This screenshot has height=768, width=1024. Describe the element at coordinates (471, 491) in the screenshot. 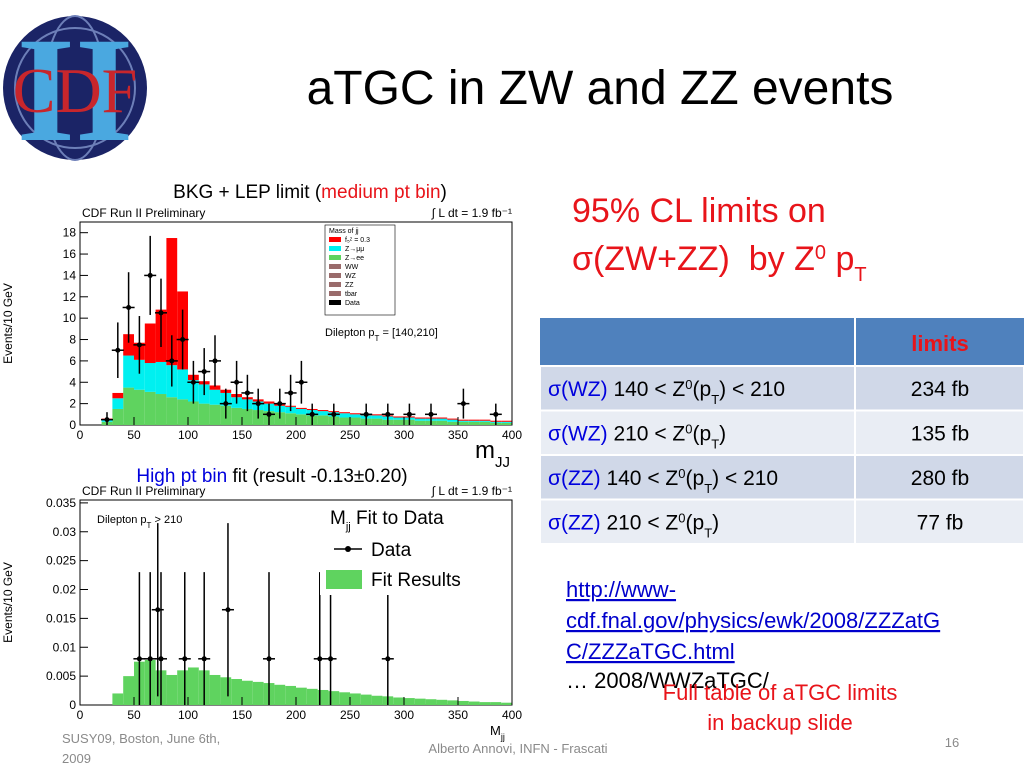

I see `plot-luminosity: ∫ L dt = 1.9 fb⁻¹` at that location.